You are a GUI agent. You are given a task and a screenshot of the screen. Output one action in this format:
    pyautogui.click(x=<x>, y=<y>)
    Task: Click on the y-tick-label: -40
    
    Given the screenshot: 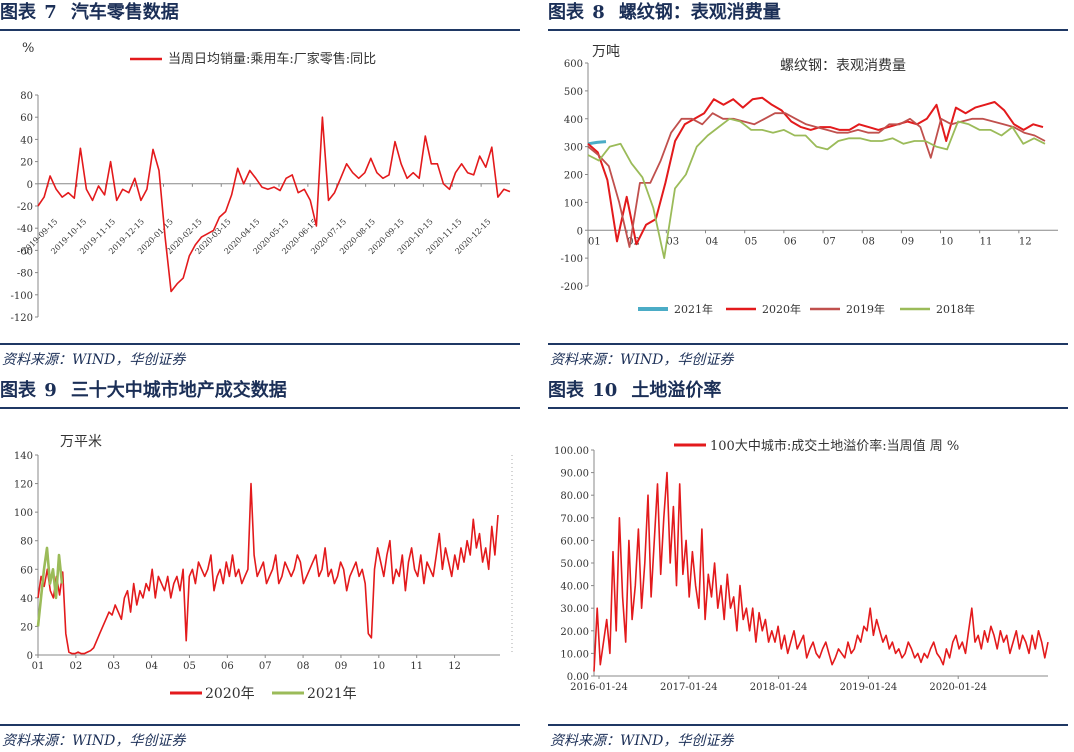 What is the action you would take?
    pyautogui.click(x=25, y=229)
    